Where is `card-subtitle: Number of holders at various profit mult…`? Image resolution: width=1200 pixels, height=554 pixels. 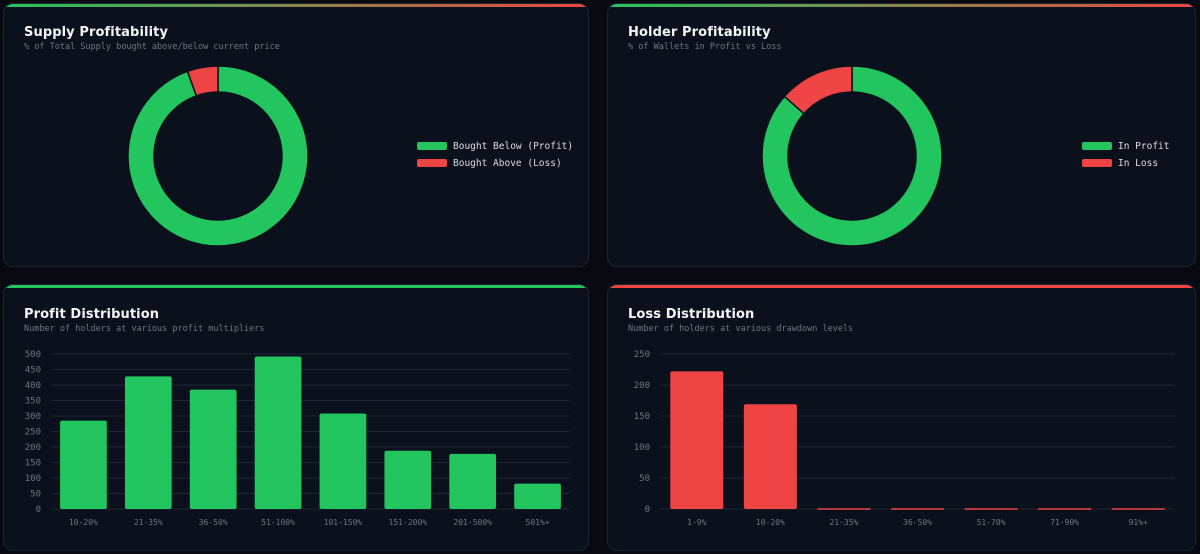
card-subtitle: Number of holders at various profit mult… is located at coordinates (144, 329).